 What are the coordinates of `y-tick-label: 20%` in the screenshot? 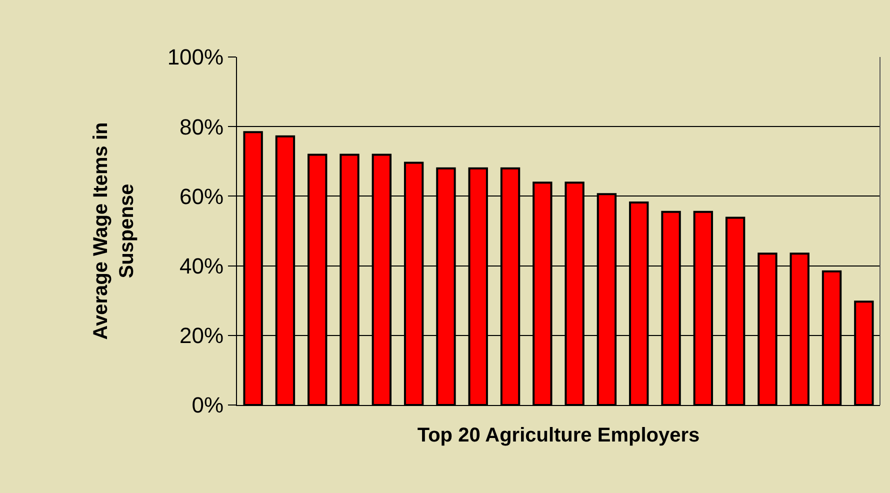 It's located at (202, 335).